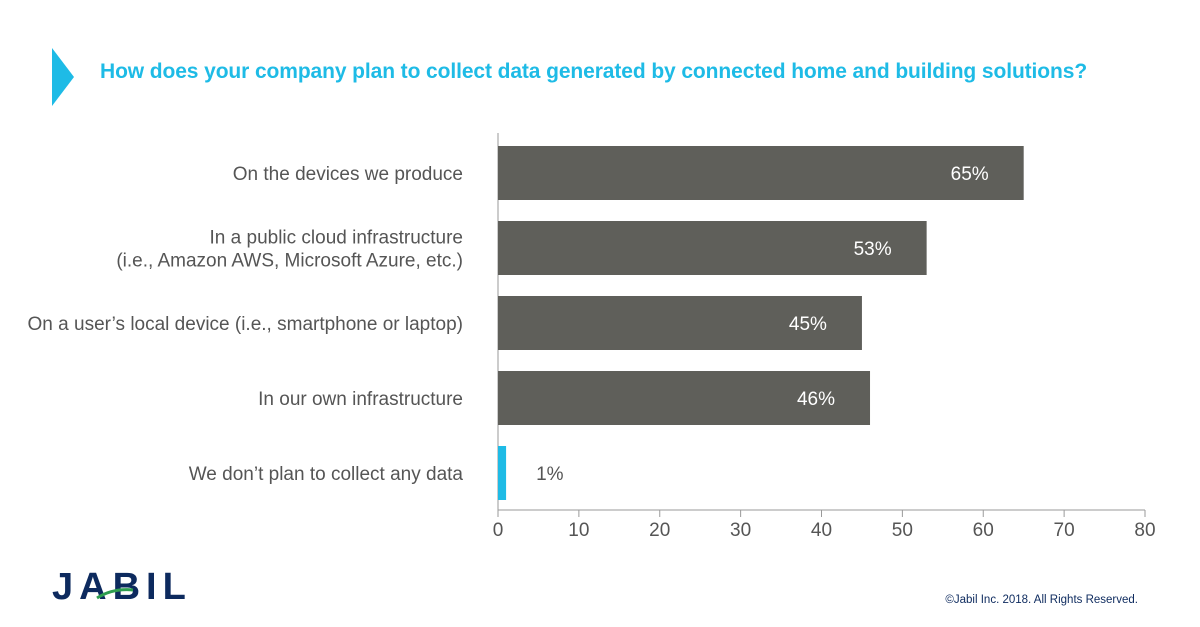 The height and width of the screenshot is (627, 1200). Describe the element at coordinates (115, 594) in the screenshot. I see `logo-swoosh-icon` at that location.